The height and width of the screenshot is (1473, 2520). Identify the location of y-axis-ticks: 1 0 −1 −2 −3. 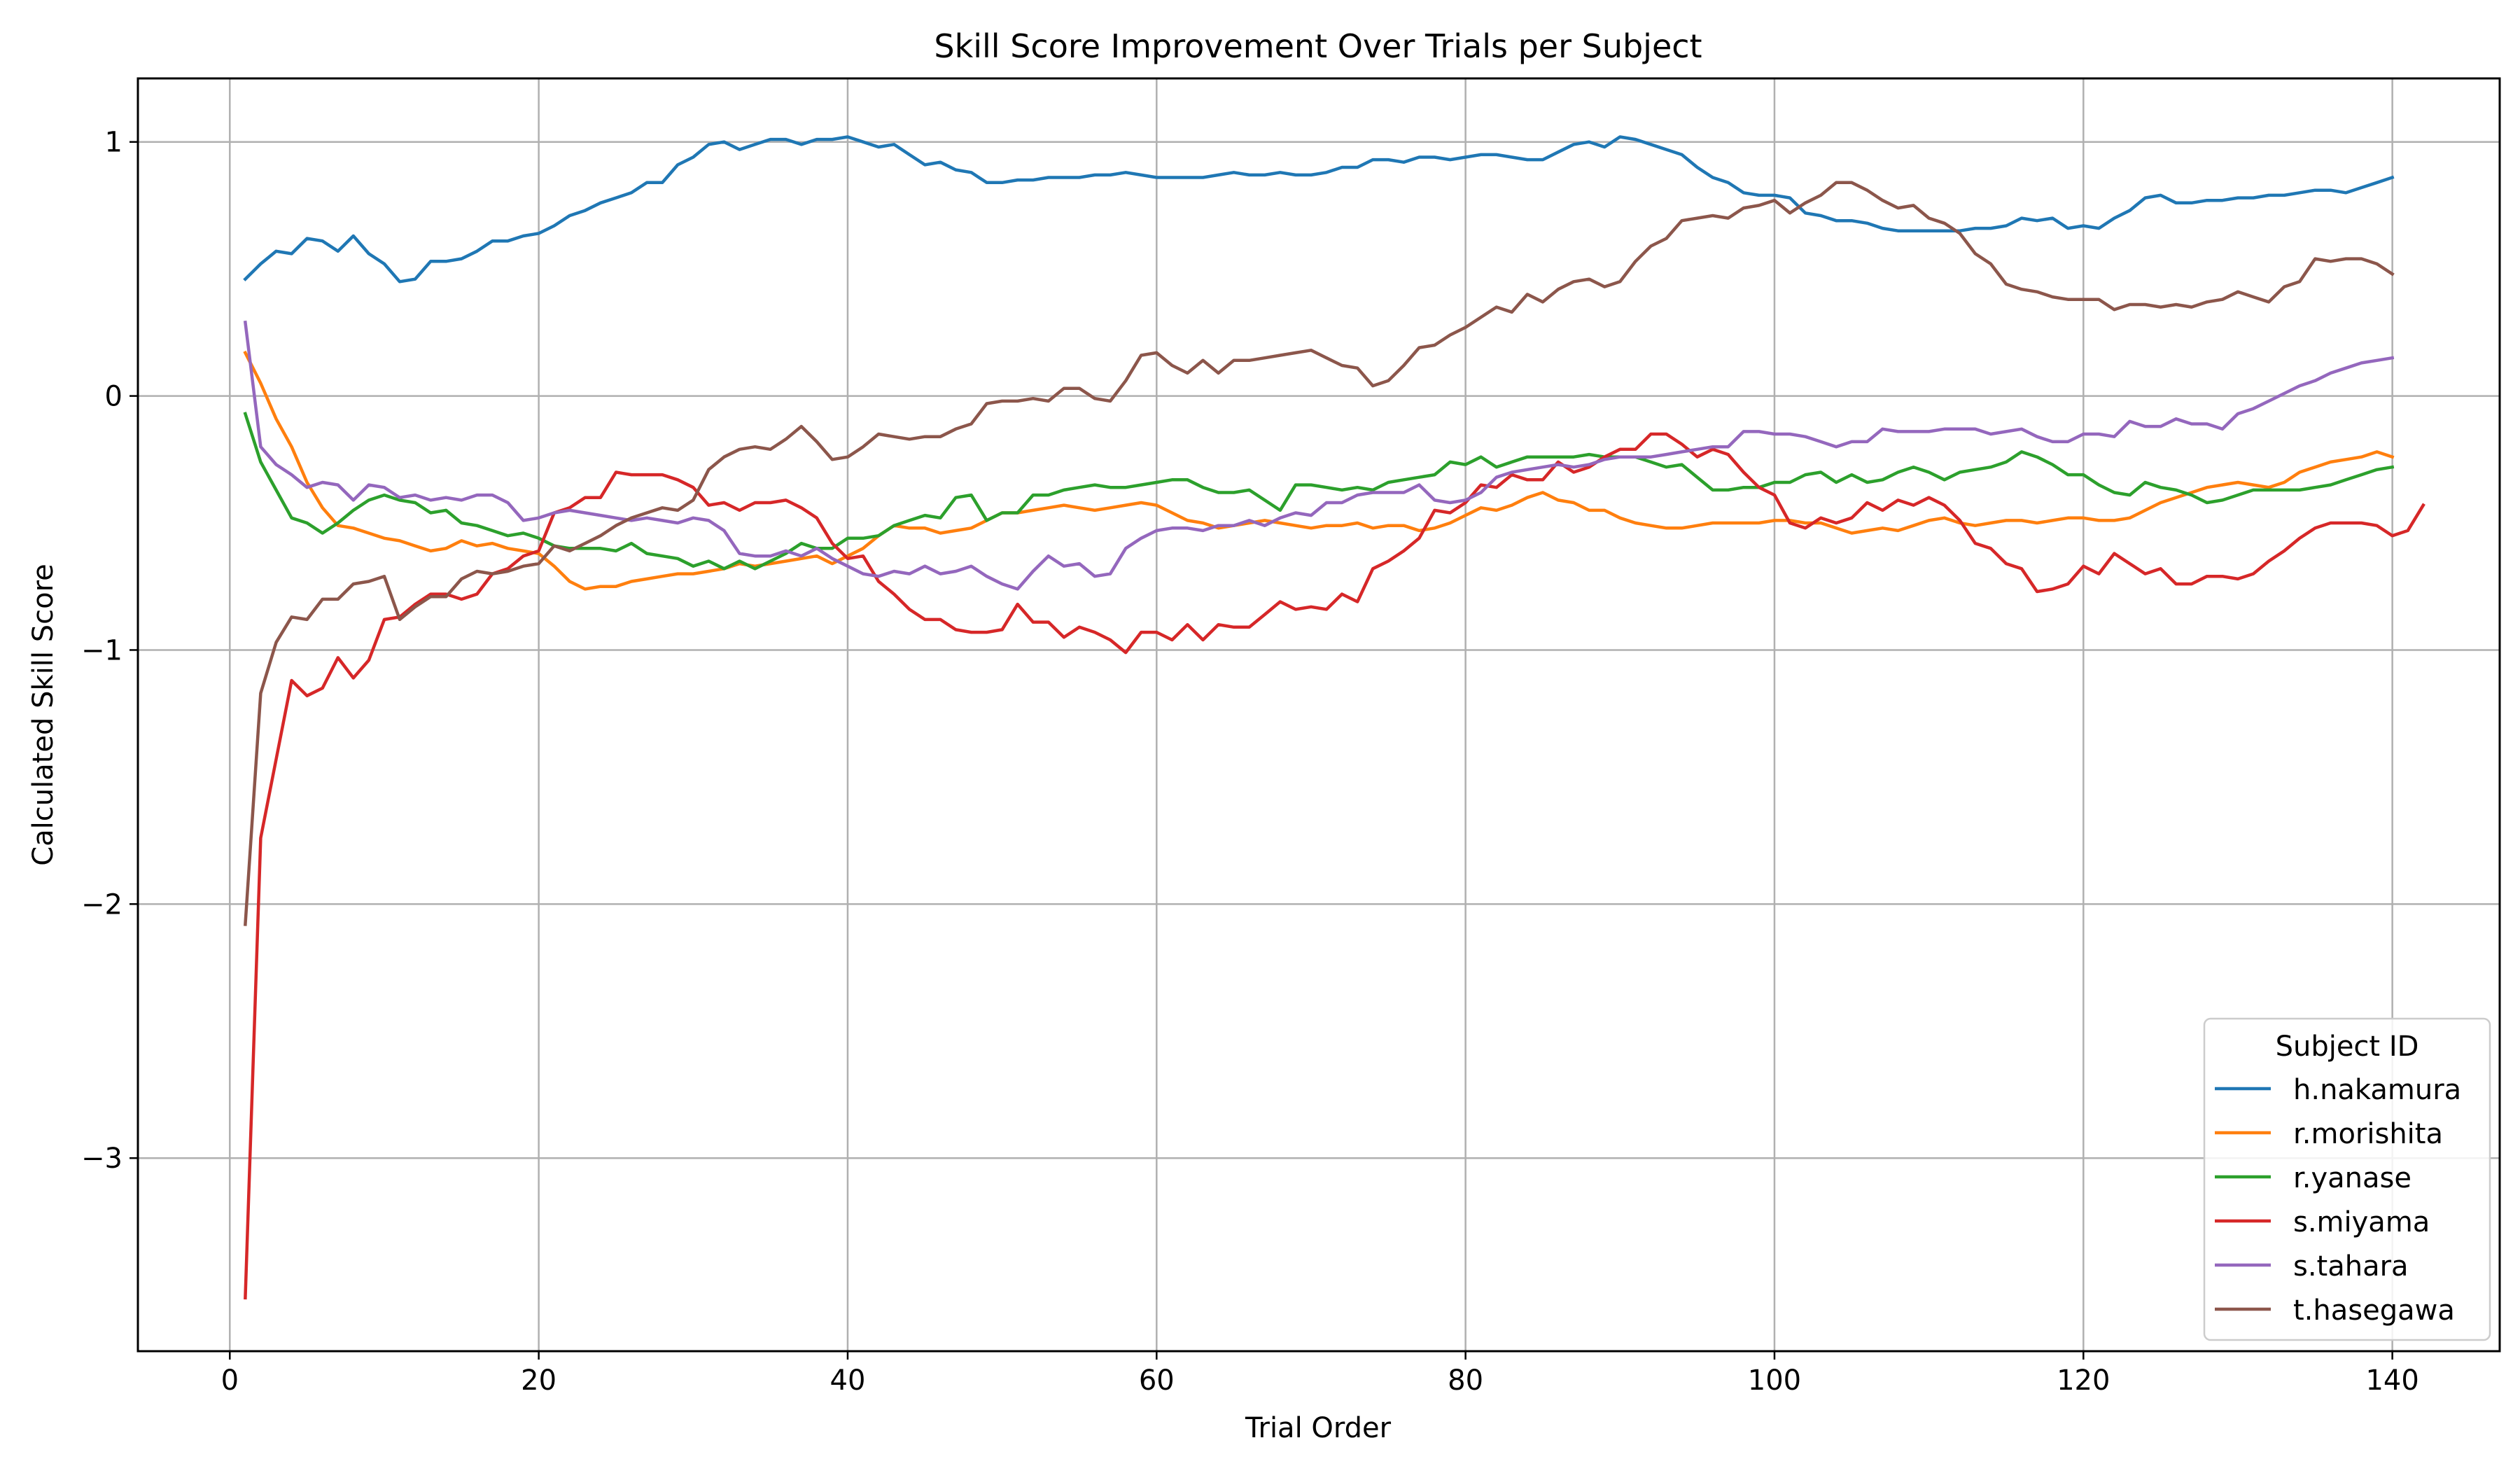
(109, 651).